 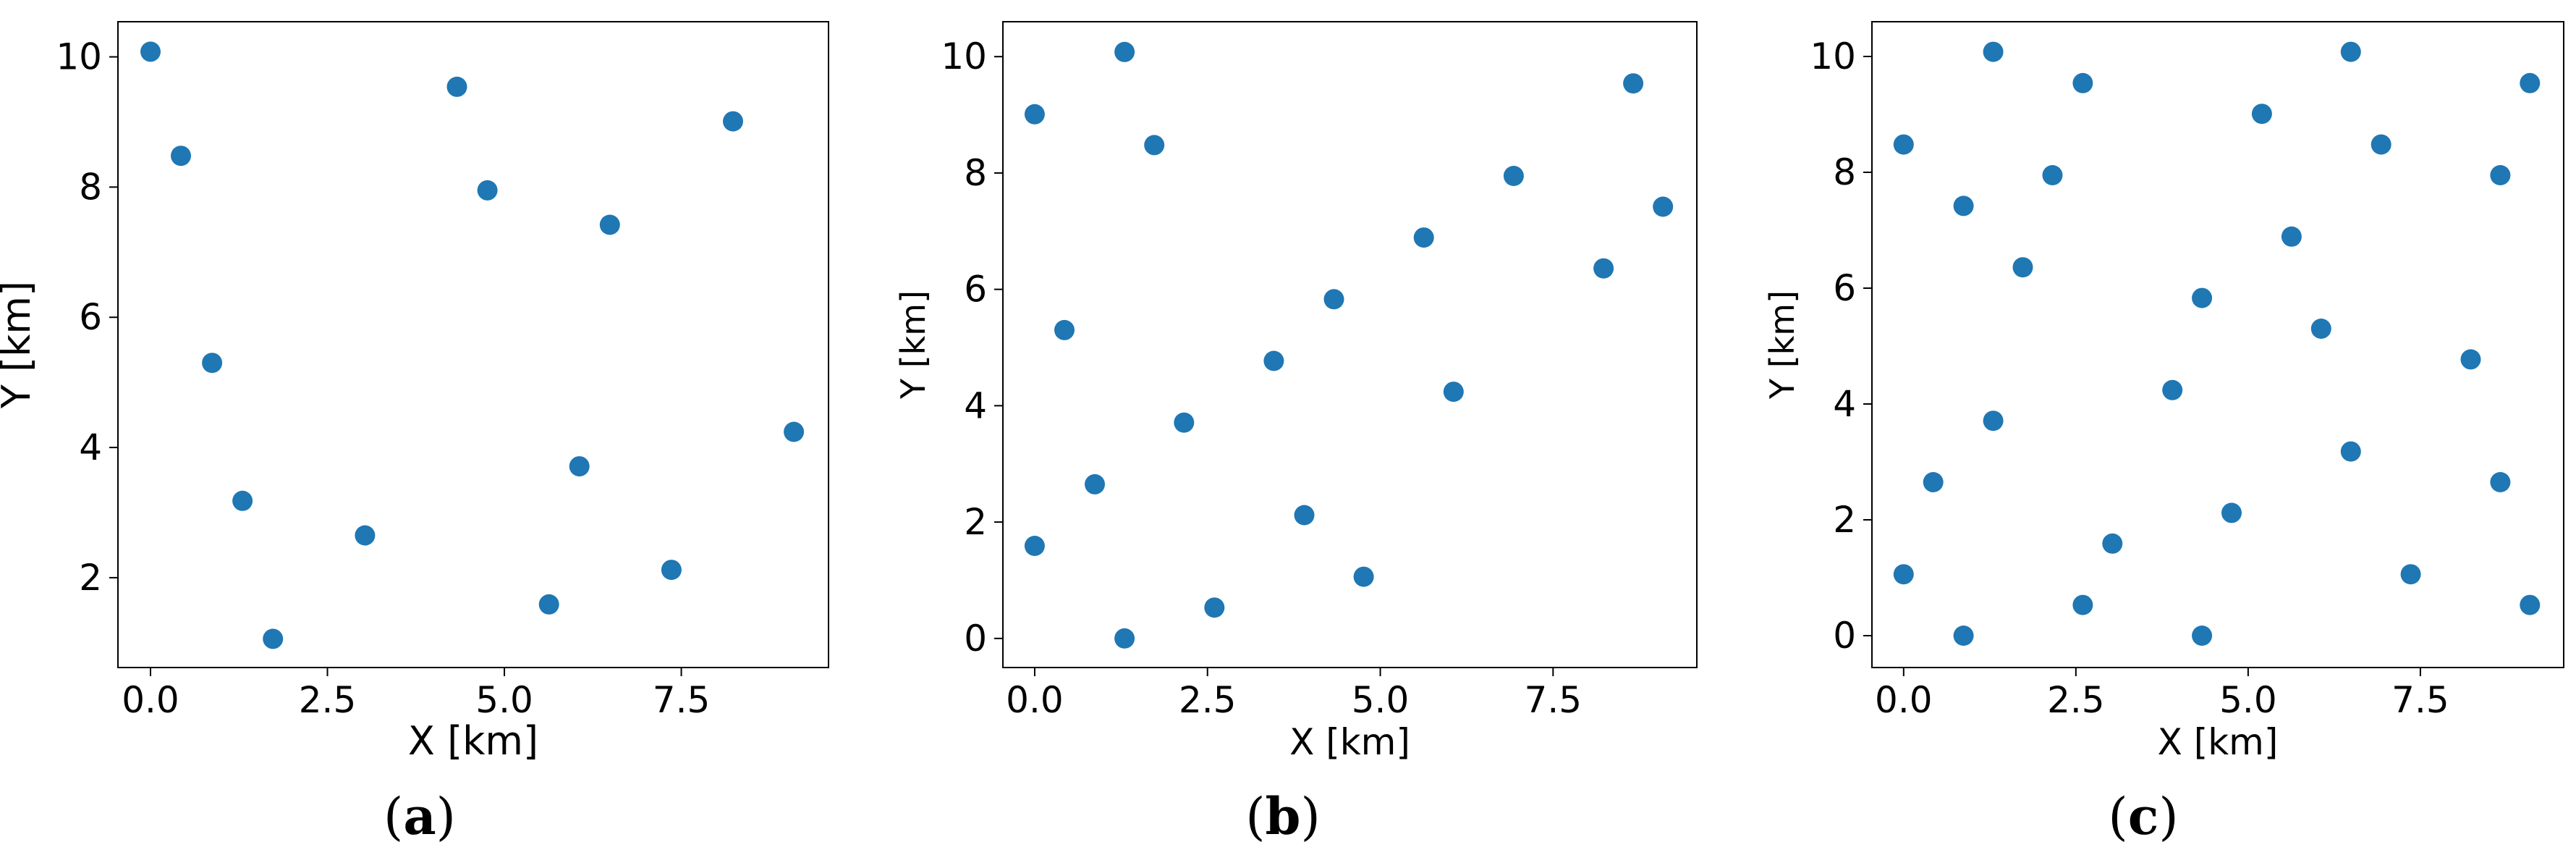 I want to click on y-tick-label: 6, so click(x=975, y=290).